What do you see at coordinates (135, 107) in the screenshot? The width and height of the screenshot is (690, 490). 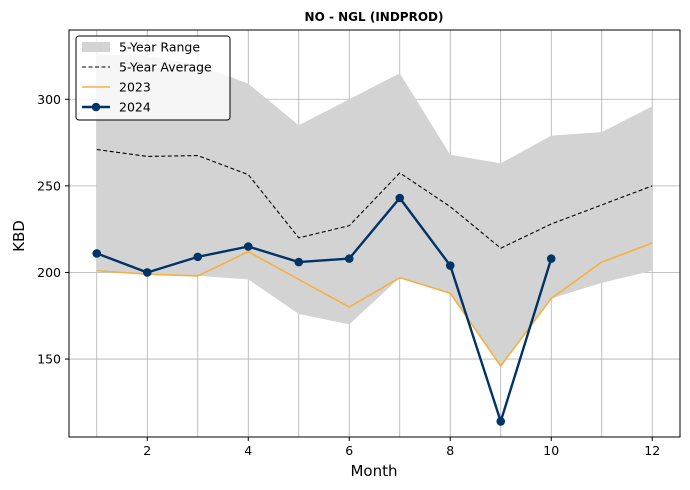 I see `legend-label: 2024` at bounding box center [135, 107].